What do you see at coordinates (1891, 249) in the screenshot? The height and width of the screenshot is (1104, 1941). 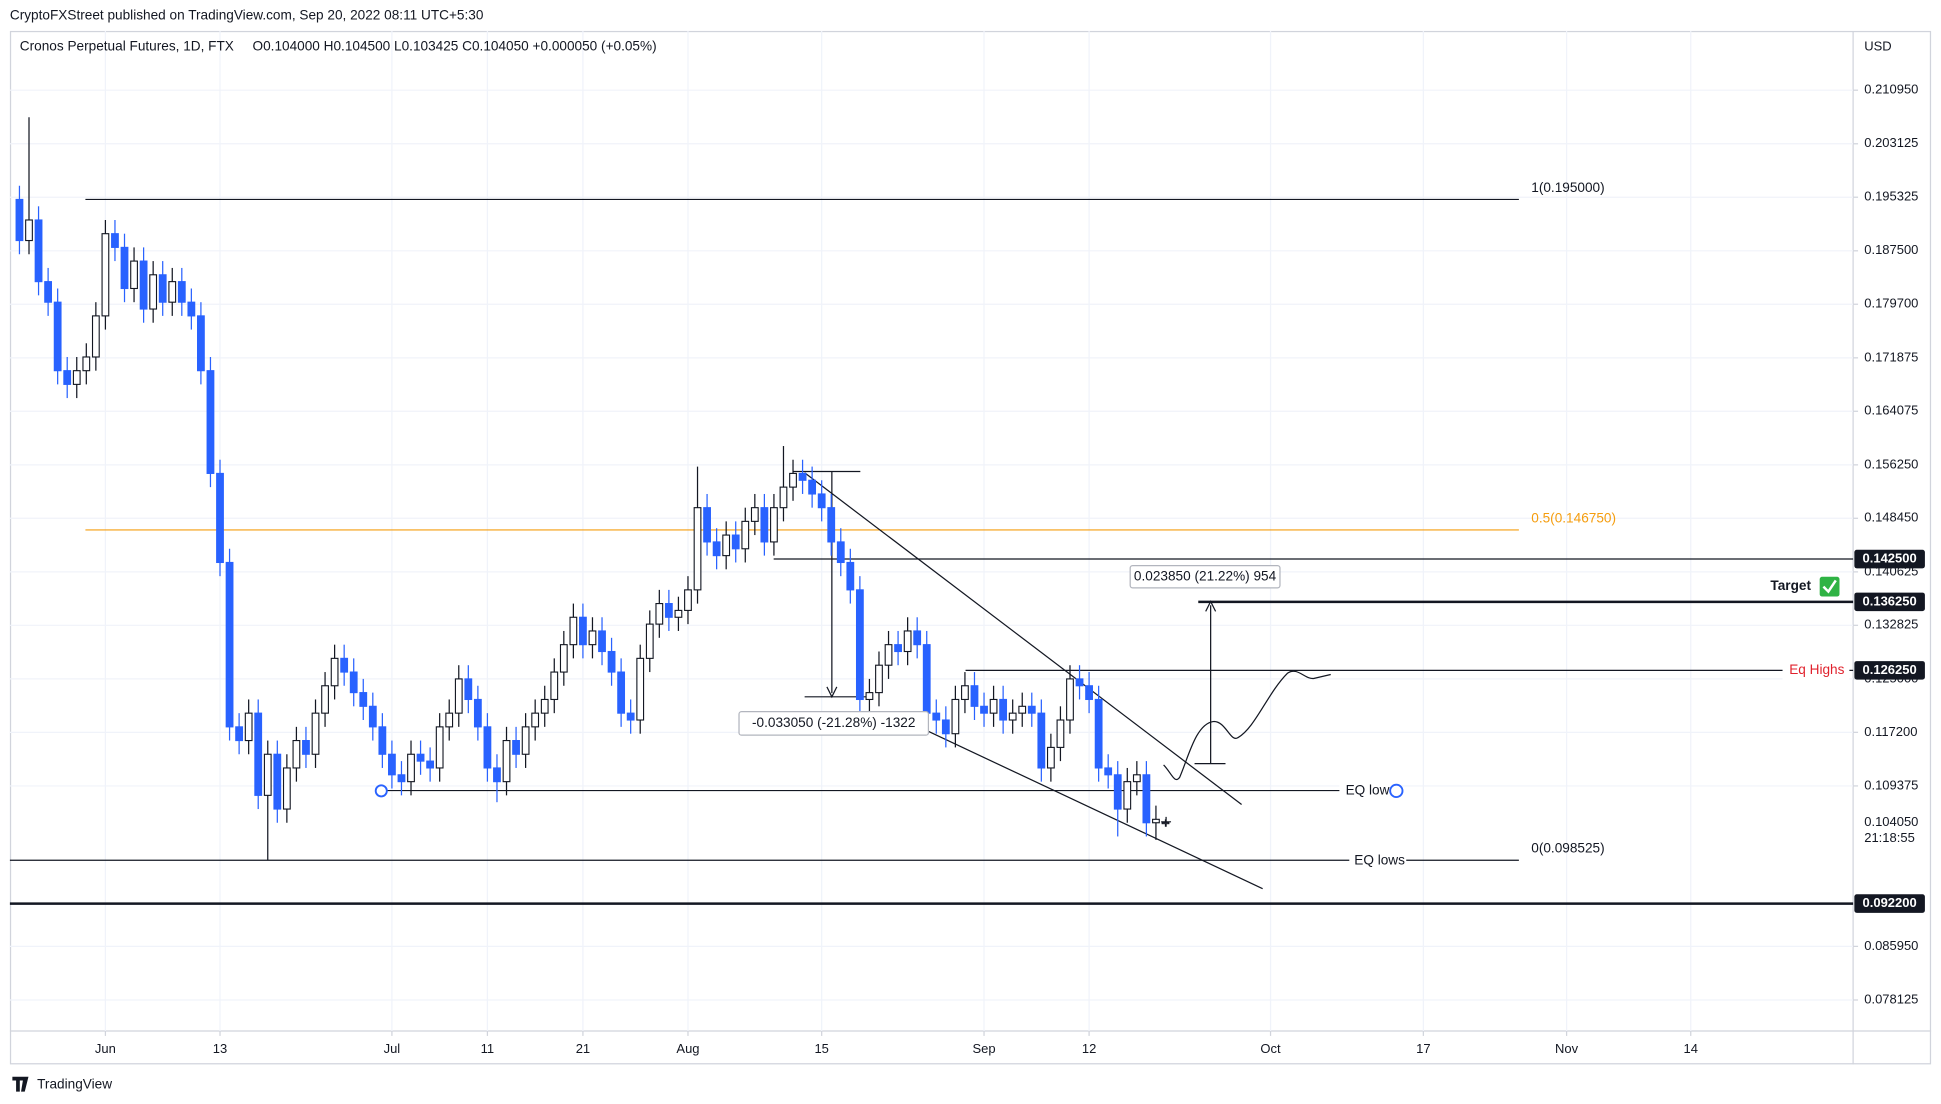 I see `y-tick-label: 0.187500` at bounding box center [1891, 249].